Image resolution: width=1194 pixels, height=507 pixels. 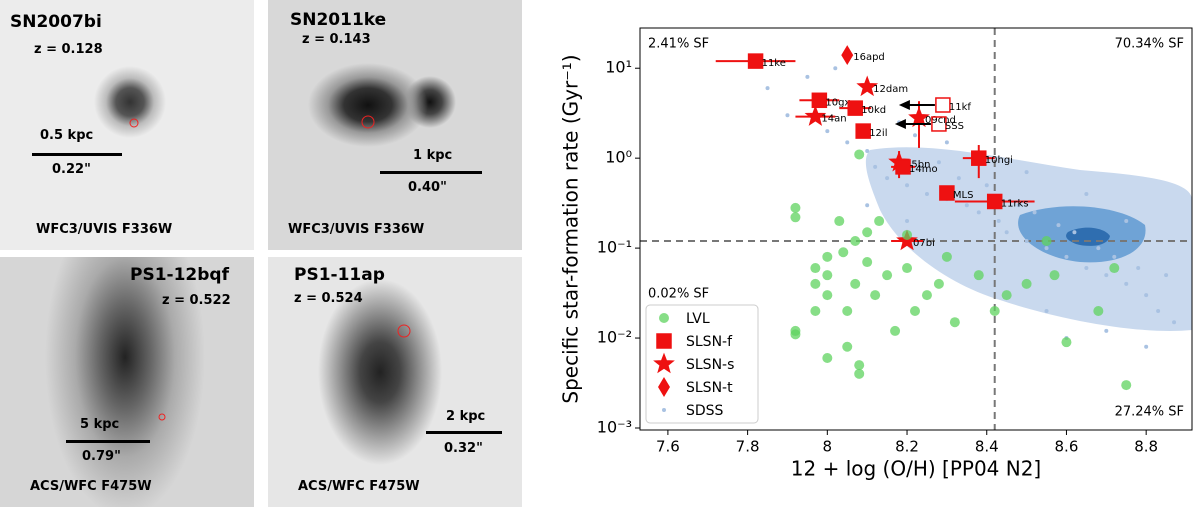 What do you see at coordinates (963, 195) in the screenshot?
I see `point-label: MLS` at bounding box center [963, 195].